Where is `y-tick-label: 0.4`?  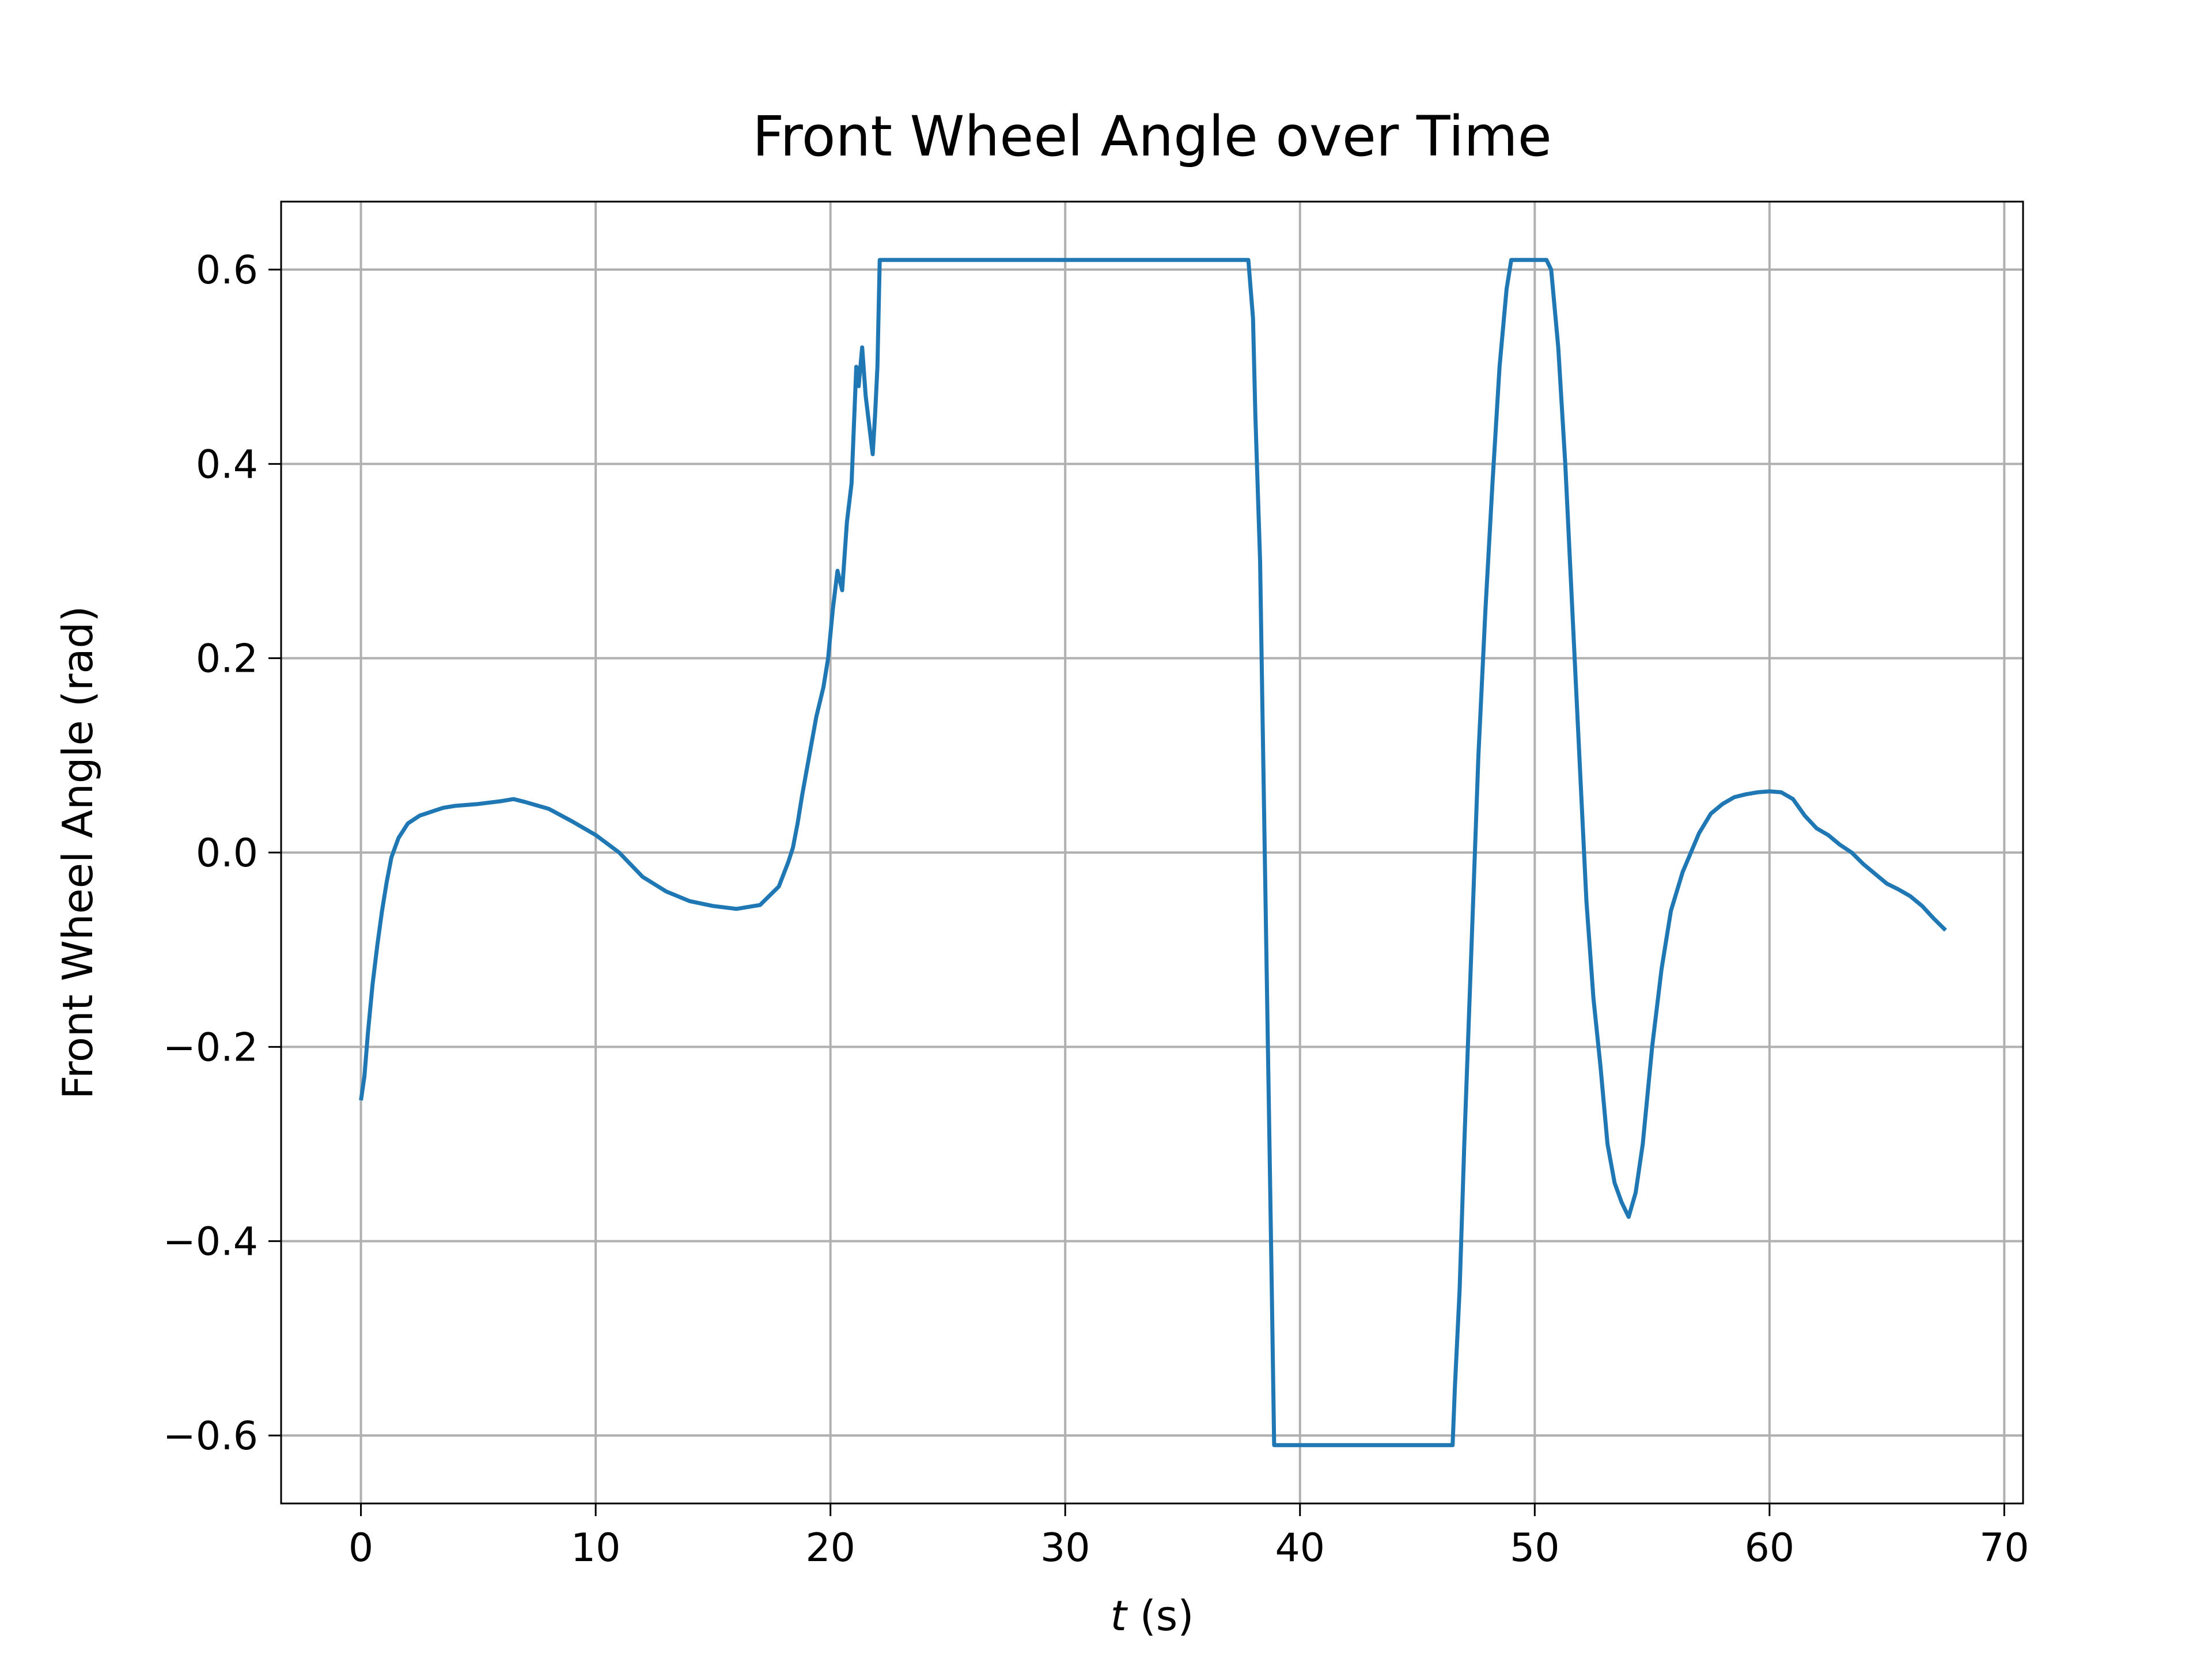 y-tick-label: 0.4 is located at coordinates (227, 464).